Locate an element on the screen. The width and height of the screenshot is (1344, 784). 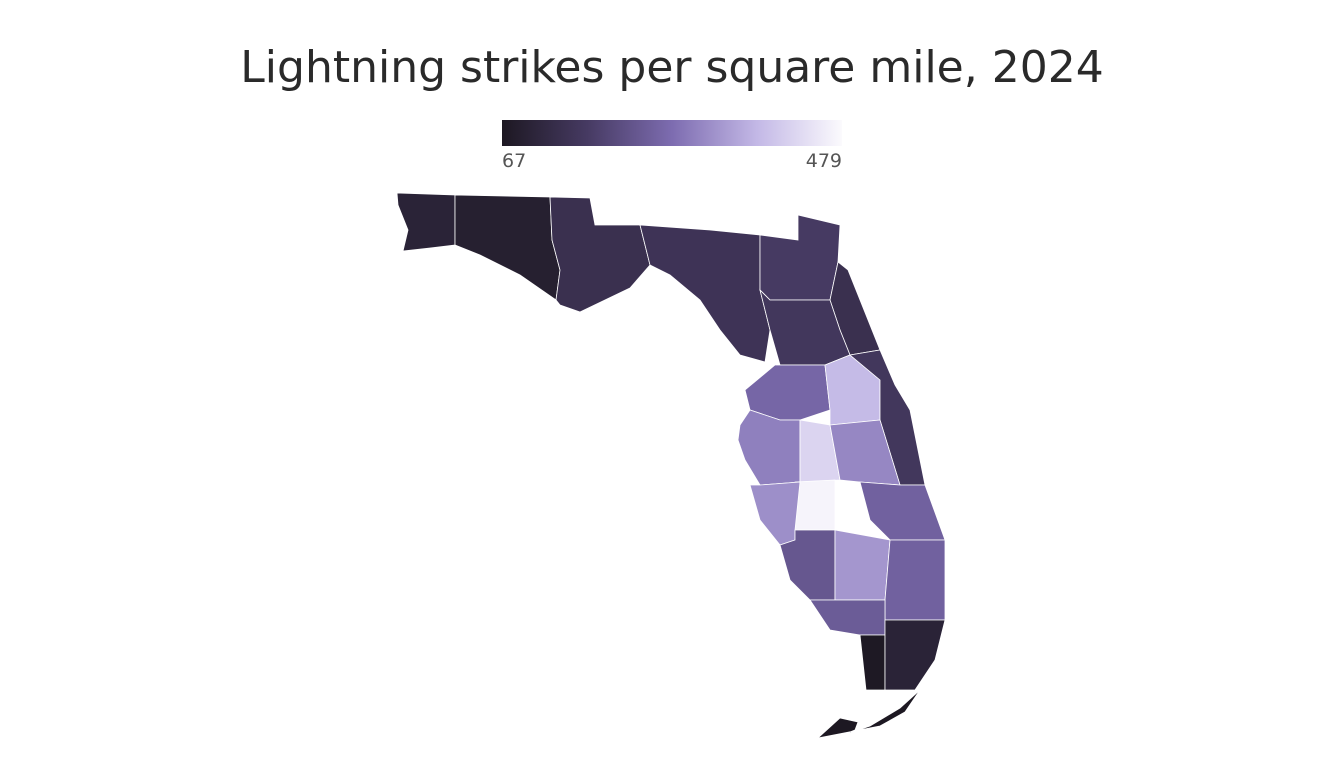
color-bar is located at coordinates (672, 133).